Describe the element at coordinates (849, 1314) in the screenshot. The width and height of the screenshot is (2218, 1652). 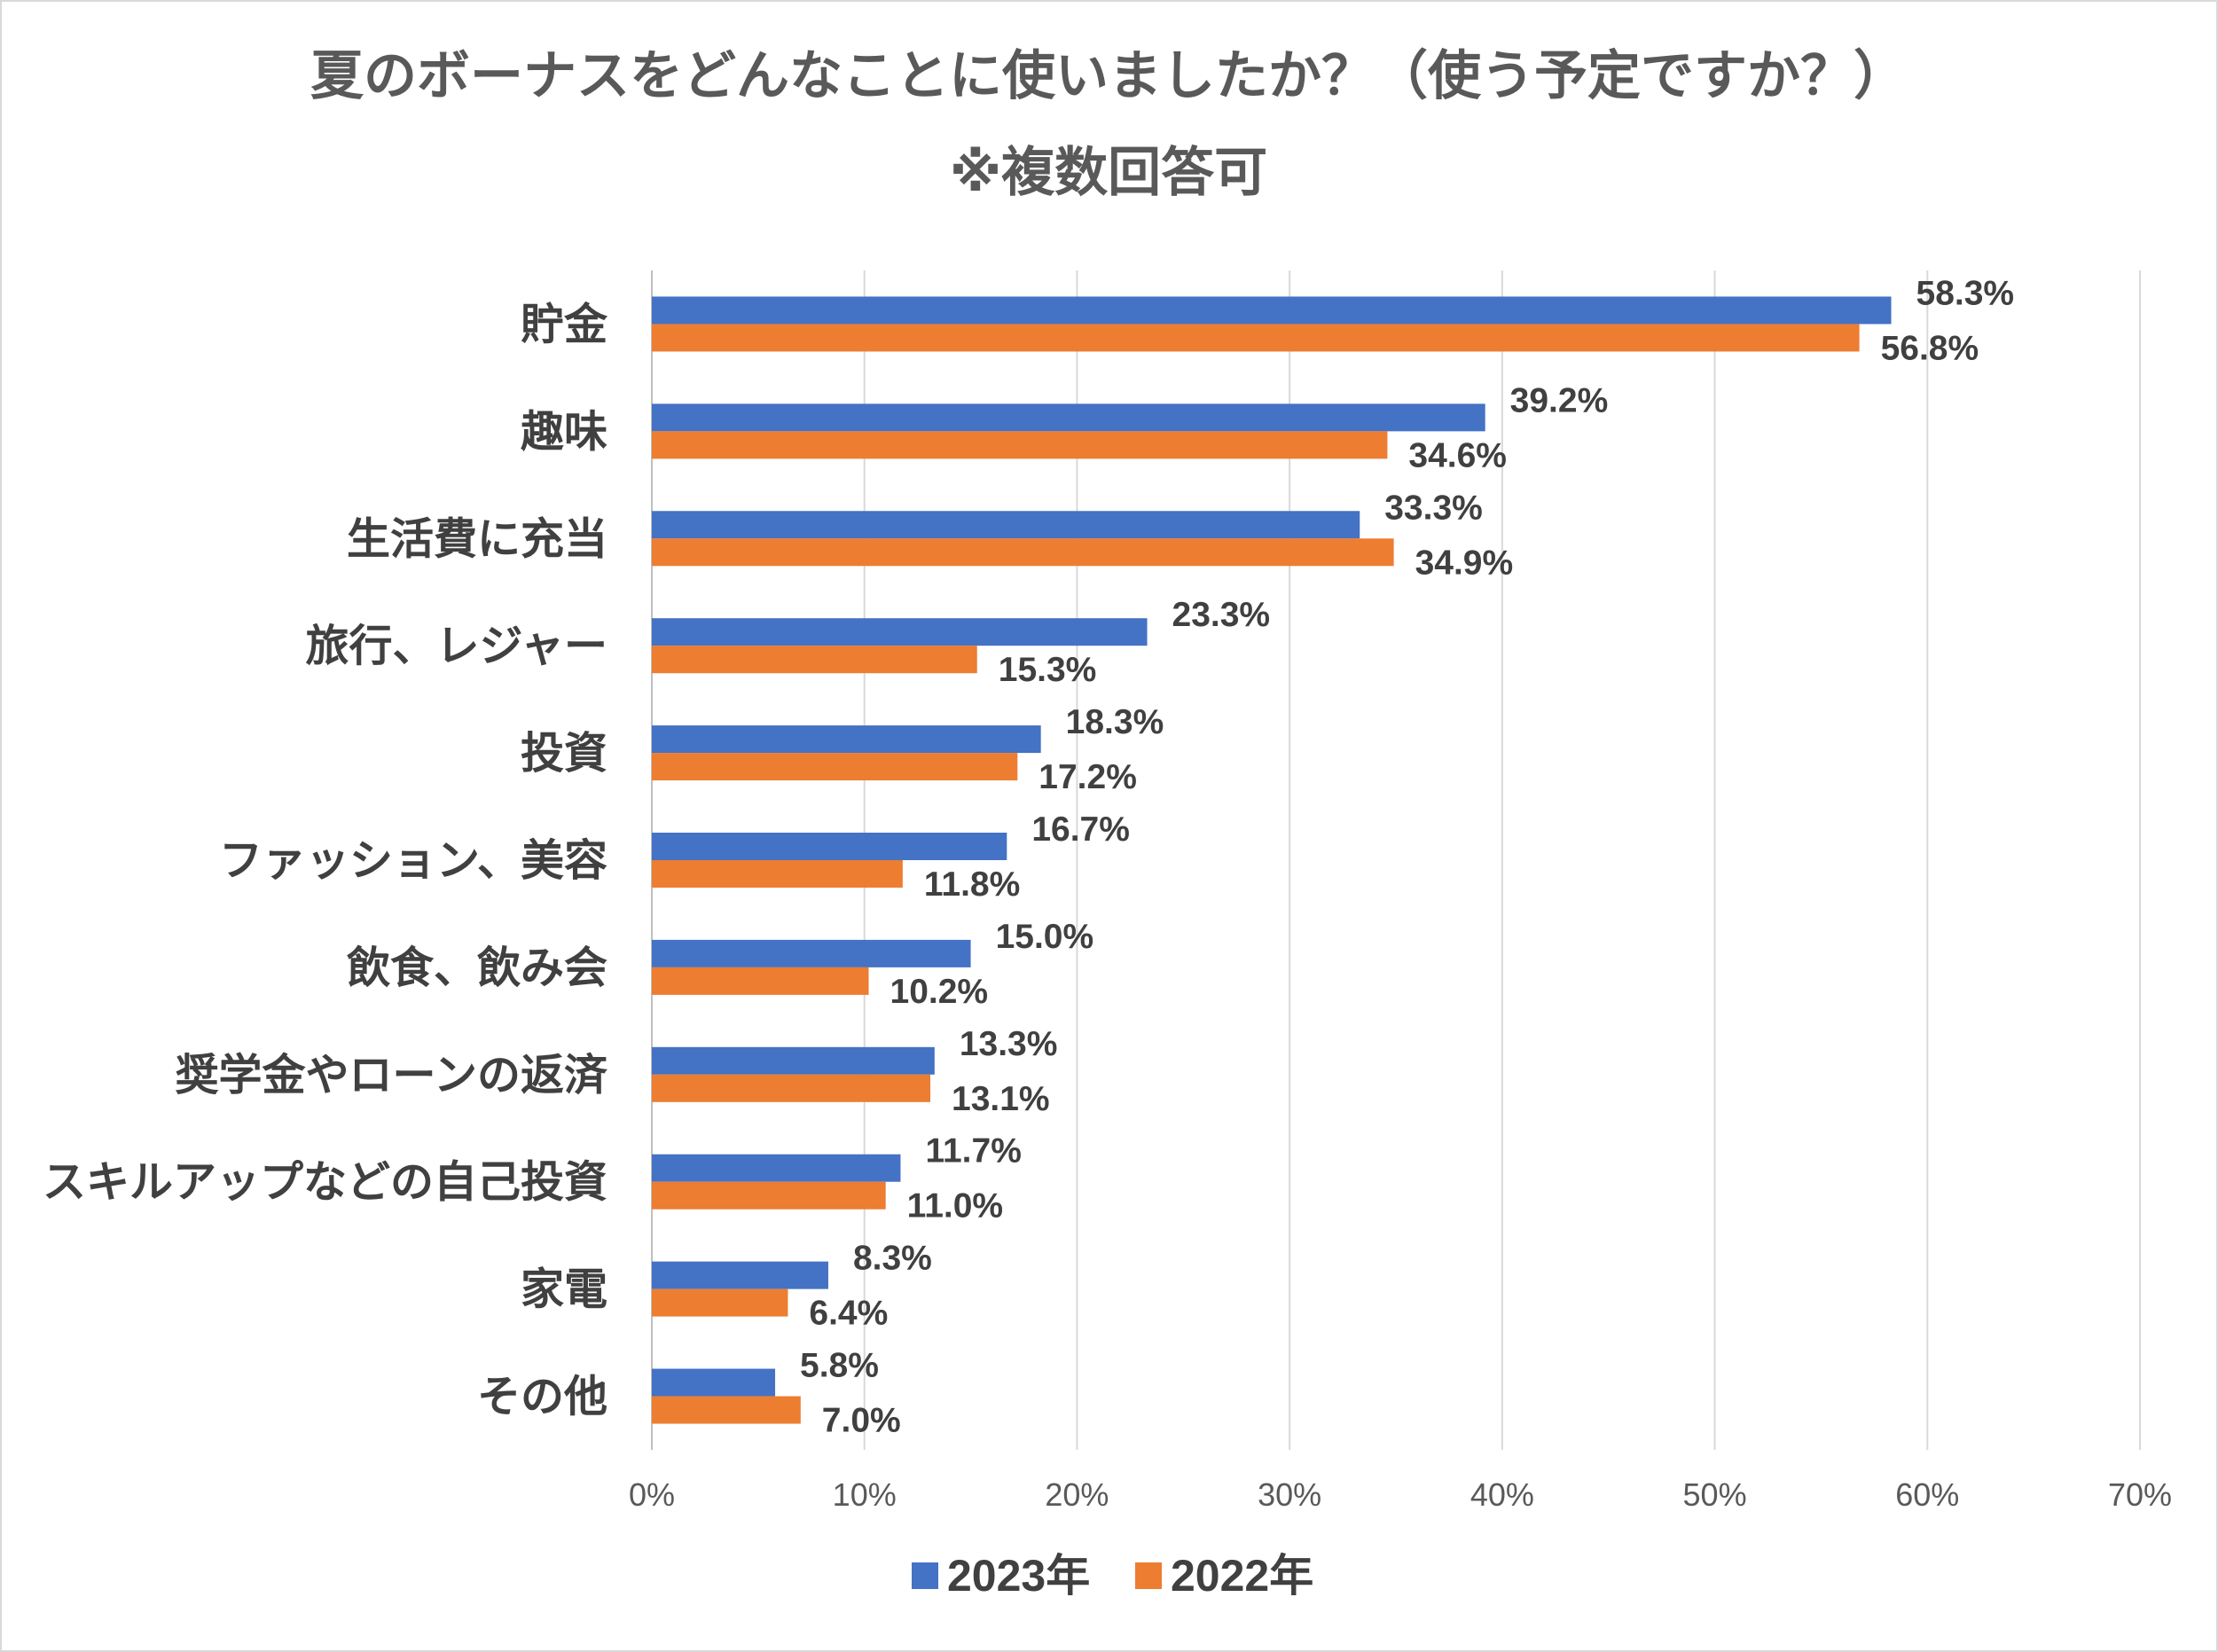
I see `data-label-2022: 6.4%` at that location.